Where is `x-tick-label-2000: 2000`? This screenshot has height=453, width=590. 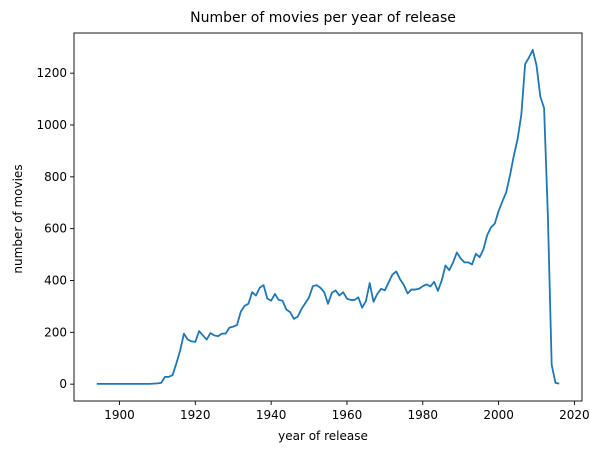
x-tick-label-2000: 2000 is located at coordinates (498, 415).